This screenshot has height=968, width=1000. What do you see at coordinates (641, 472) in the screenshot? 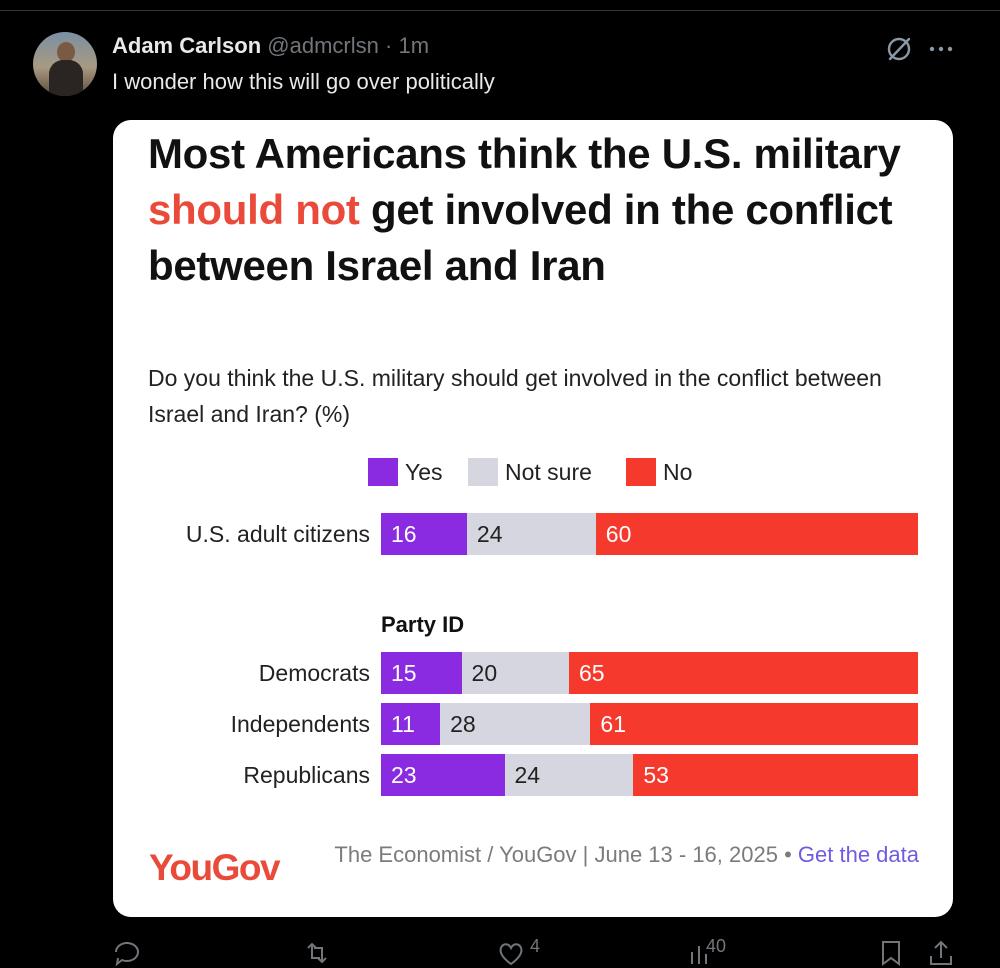
I see `legend-swatch-no` at bounding box center [641, 472].